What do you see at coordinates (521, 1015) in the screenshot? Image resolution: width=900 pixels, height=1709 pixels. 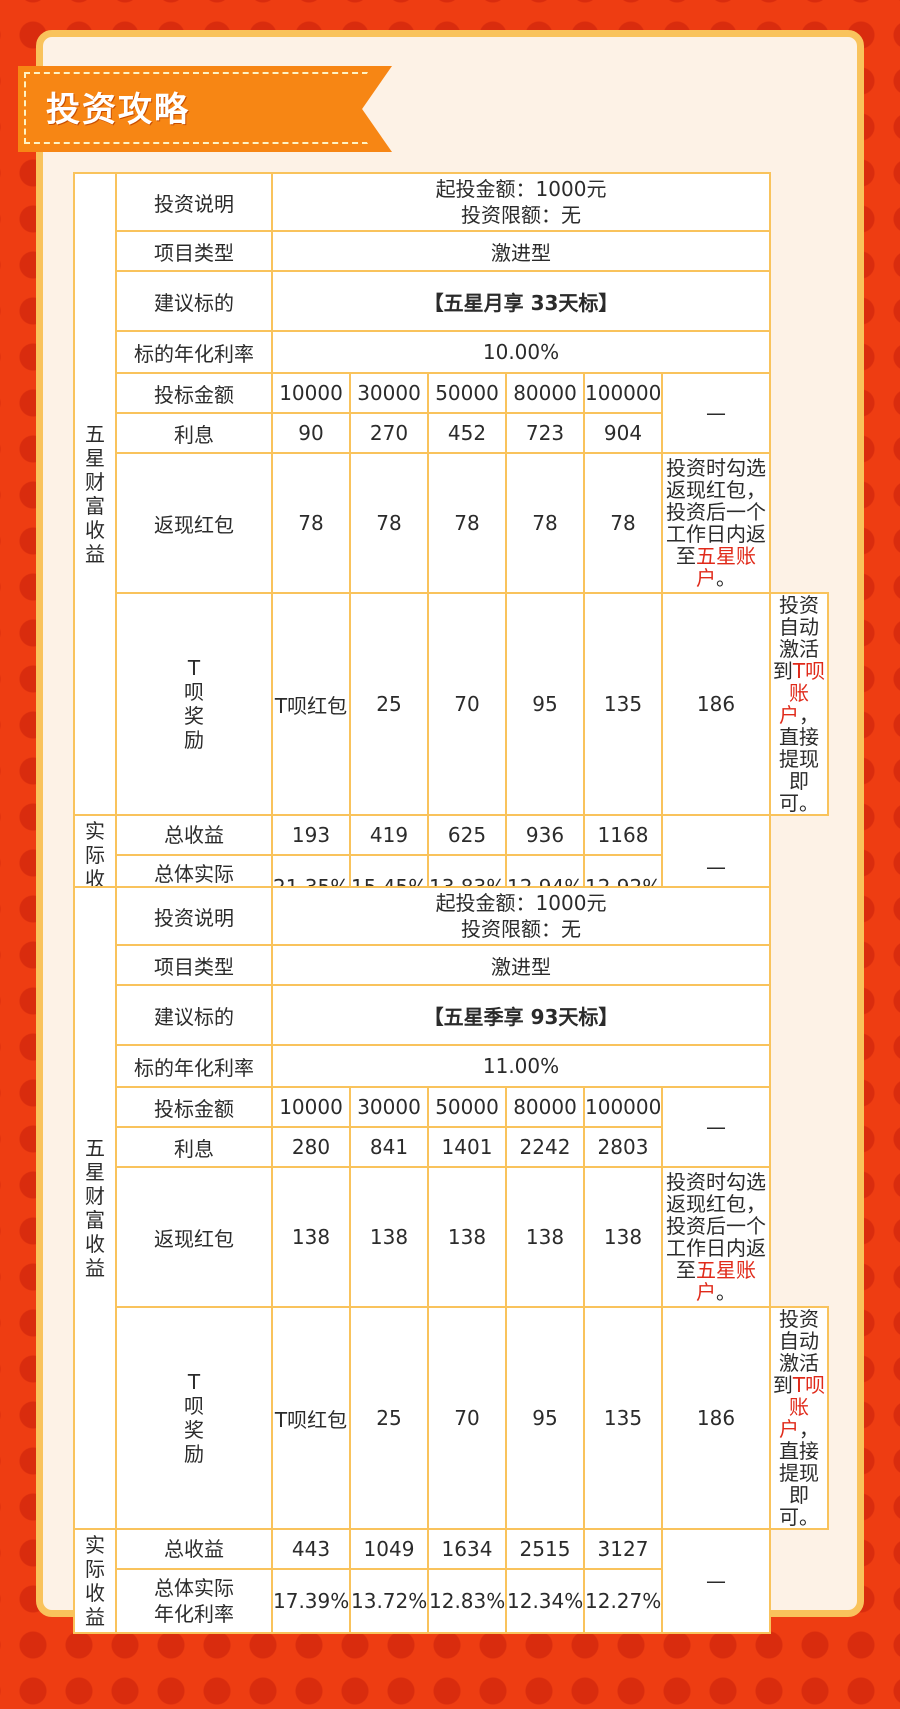 I see `suggest-value: 【五星季享 93天标】` at bounding box center [521, 1015].